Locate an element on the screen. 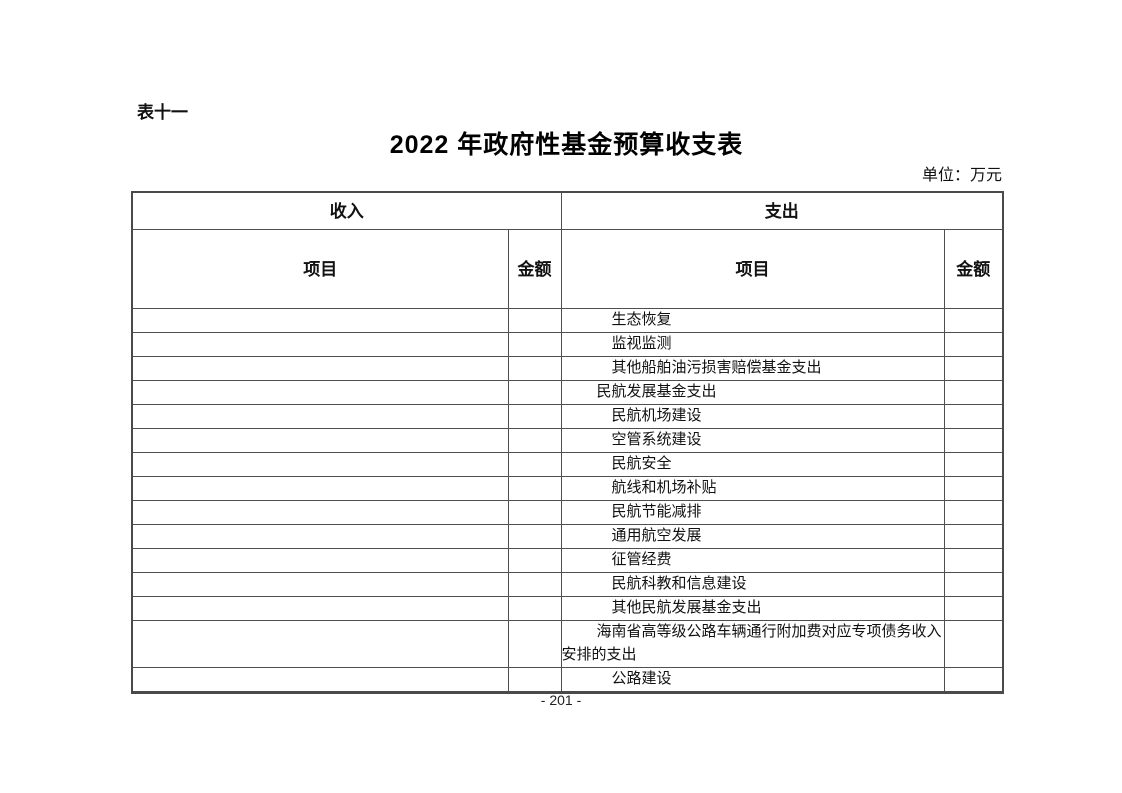 The height and width of the screenshot is (793, 1122). table-label: 表十一 is located at coordinates (162, 112).